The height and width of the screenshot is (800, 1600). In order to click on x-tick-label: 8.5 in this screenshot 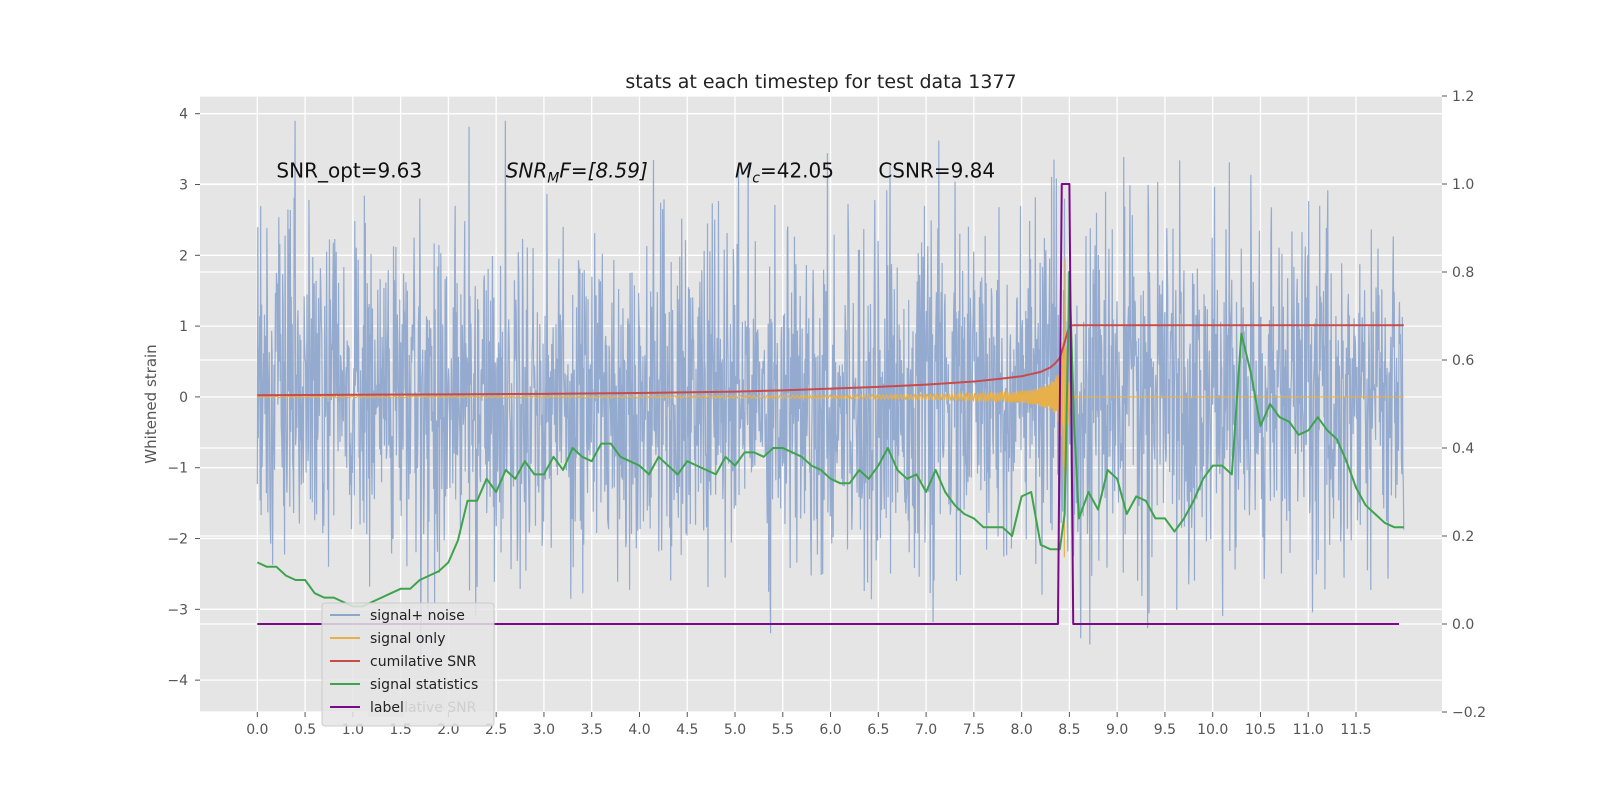, I will do `click(1069, 730)`.